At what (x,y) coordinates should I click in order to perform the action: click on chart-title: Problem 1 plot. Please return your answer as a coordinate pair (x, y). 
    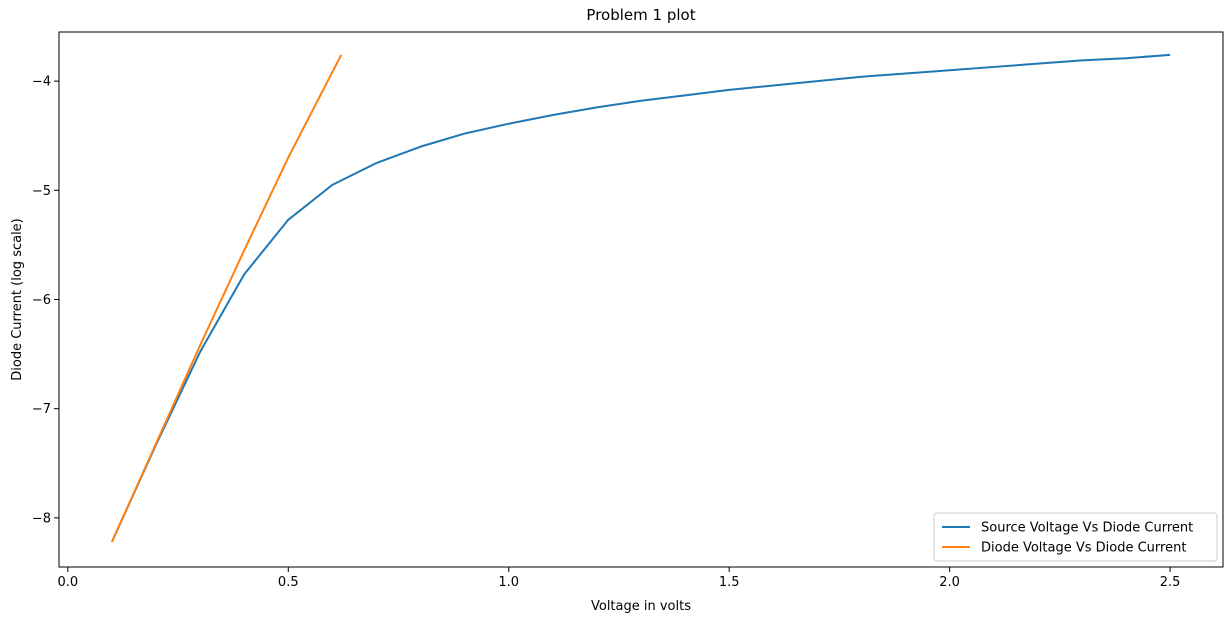
    Looking at the image, I should click on (640, 15).